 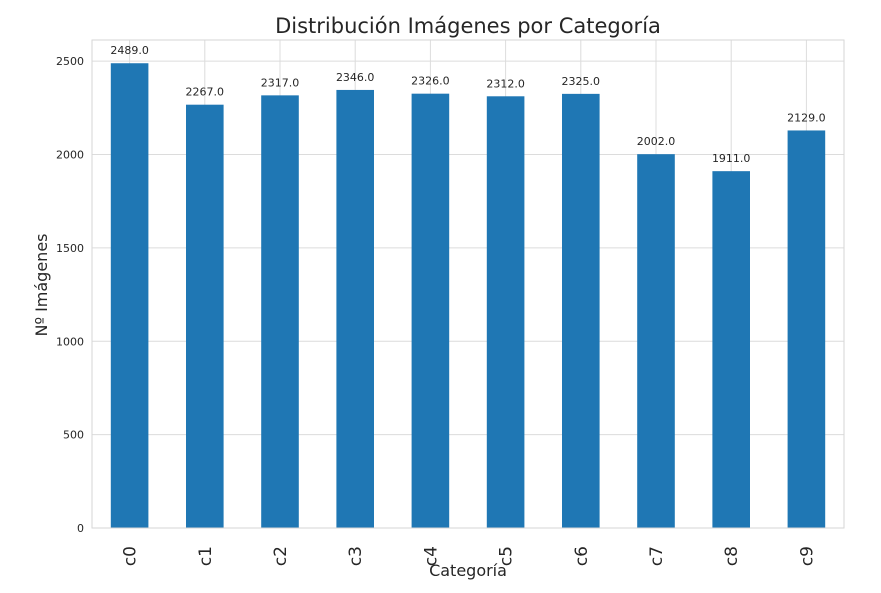 What do you see at coordinates (205, 316) in the screenshot?
I see `bar-c1` at bounding box center [205, 316].